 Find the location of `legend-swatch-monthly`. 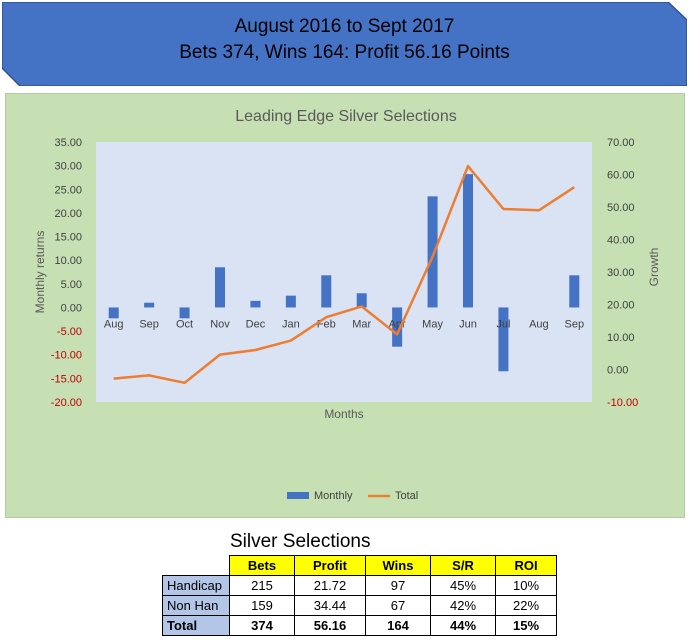

legend-swatch-monthly is located at coordinates (298, 495).